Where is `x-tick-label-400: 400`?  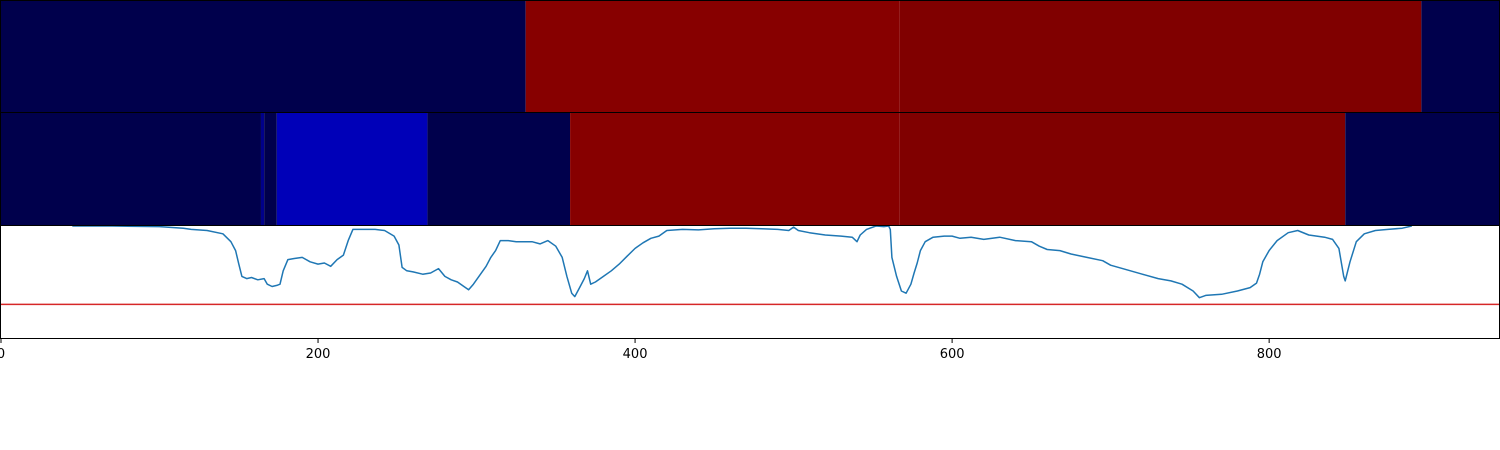 x-tick-label-400: 400 is located at coordinates (635, 354).